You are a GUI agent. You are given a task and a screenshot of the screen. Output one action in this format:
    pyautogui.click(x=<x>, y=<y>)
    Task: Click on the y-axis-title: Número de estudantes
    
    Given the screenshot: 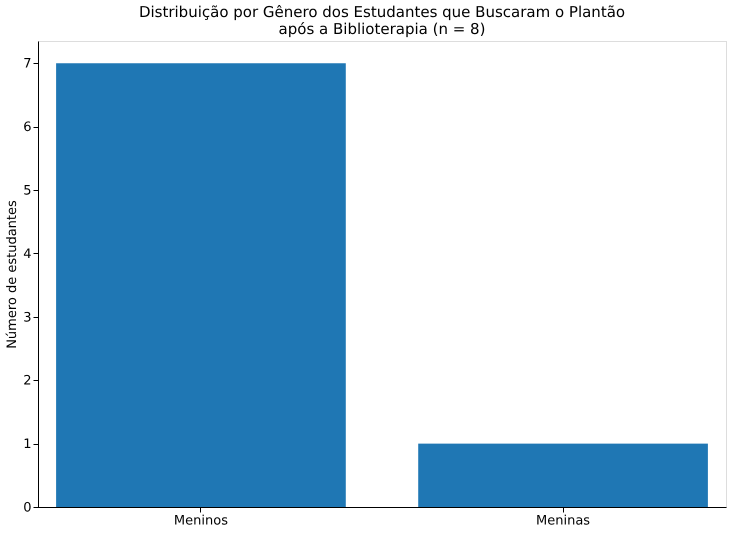 What is the action you would take?
    pyautogui.click(x=12, y=274)
    